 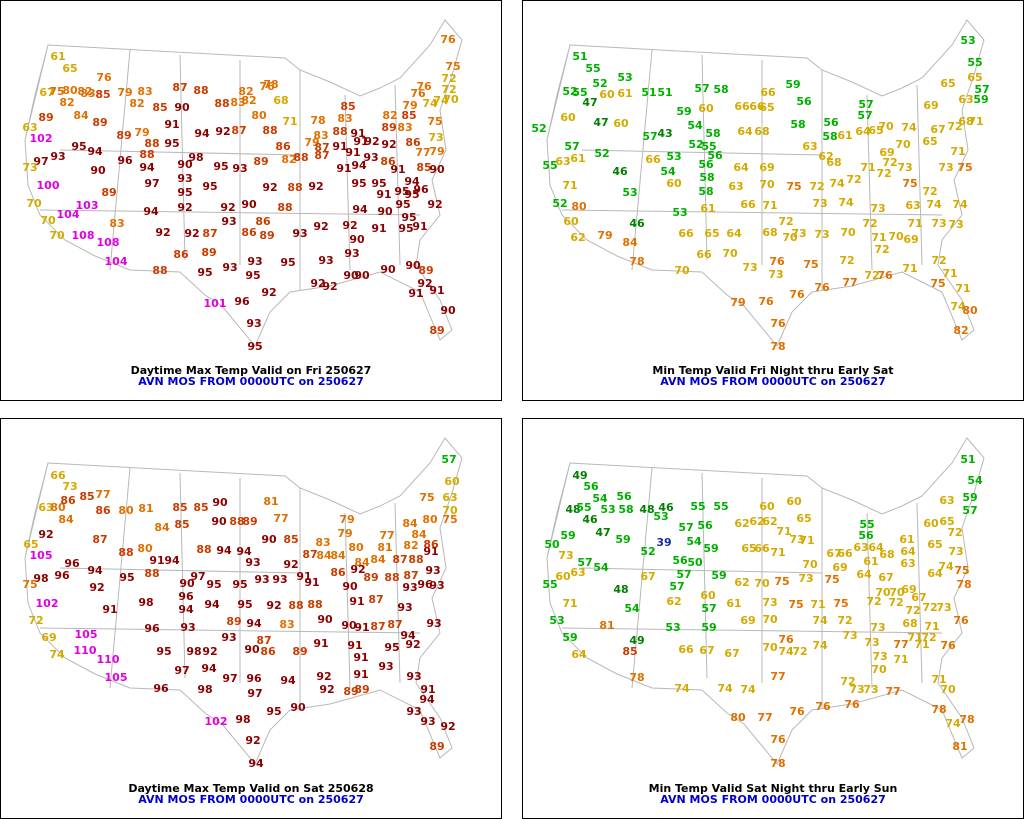 What do you see at coordinates (251, 370) in the screenshot?
I see `panel-title: Daytime Max Temp Valid on Fri 250627` at bounding box center [251, 370].